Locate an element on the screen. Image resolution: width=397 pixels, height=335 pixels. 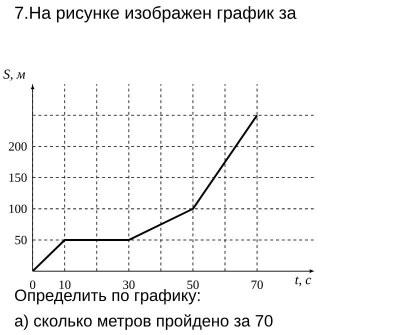
text: а) сколько метров пройдено за 70 is located at coordinates (143, 322).